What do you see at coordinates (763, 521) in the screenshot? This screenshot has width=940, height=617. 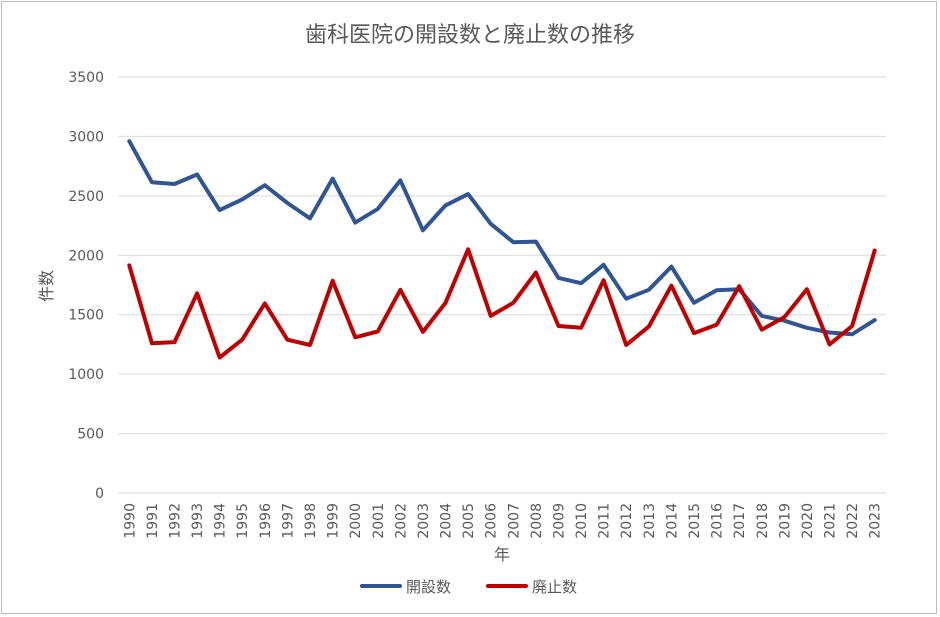 I see `x-tick-label: 2018` at bounding box center [763, 521].